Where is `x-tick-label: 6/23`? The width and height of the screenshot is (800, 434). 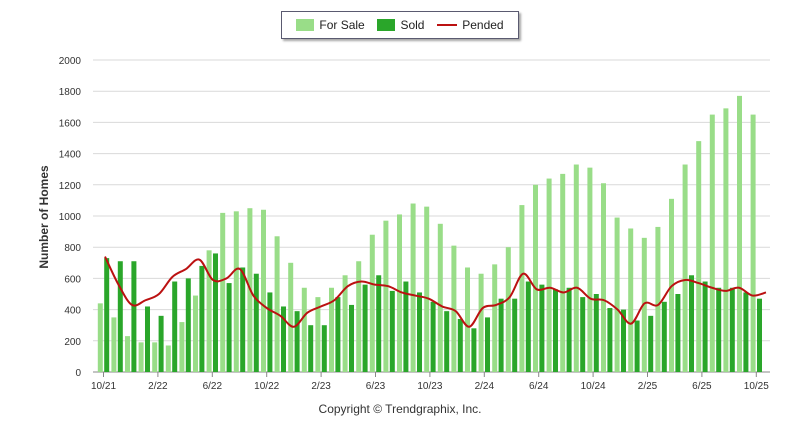 x-tick-label: 6/23 is located at coordinates (376, 386).